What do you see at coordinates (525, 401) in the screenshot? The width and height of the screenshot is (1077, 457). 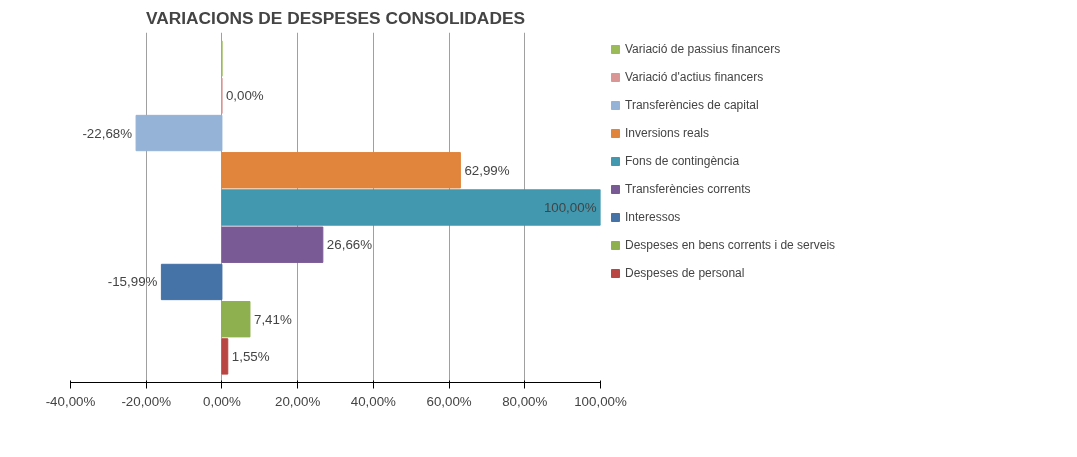 I see `x-tick-label: 80,00%` at bounding box center [525, 401].